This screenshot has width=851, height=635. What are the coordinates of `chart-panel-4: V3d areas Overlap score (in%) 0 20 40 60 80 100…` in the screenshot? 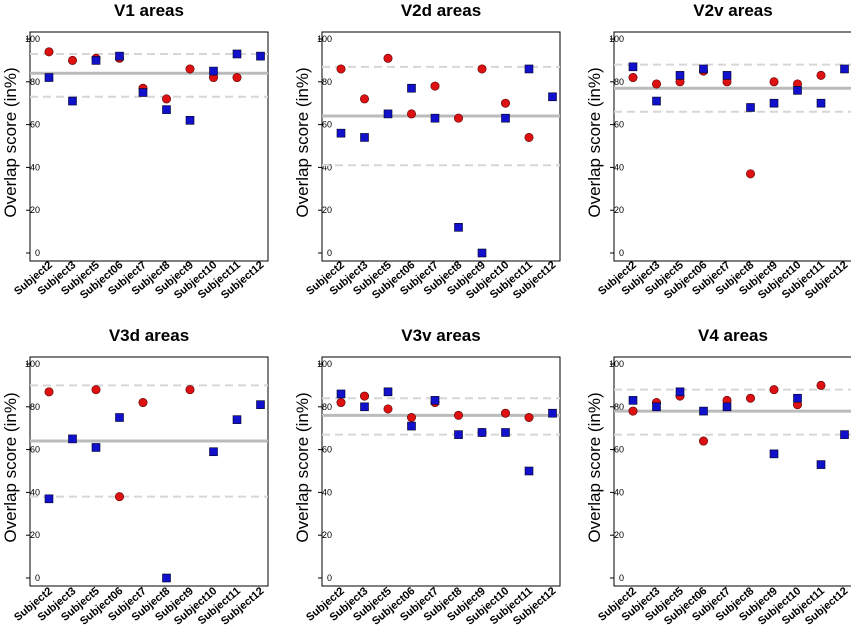 It's located at (135, 477).